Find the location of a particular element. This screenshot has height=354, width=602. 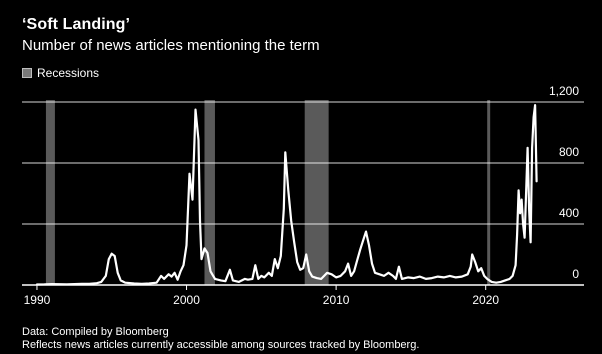

x-axis: 1990 2000 2010 2020 is located at coordinates (261, 296).